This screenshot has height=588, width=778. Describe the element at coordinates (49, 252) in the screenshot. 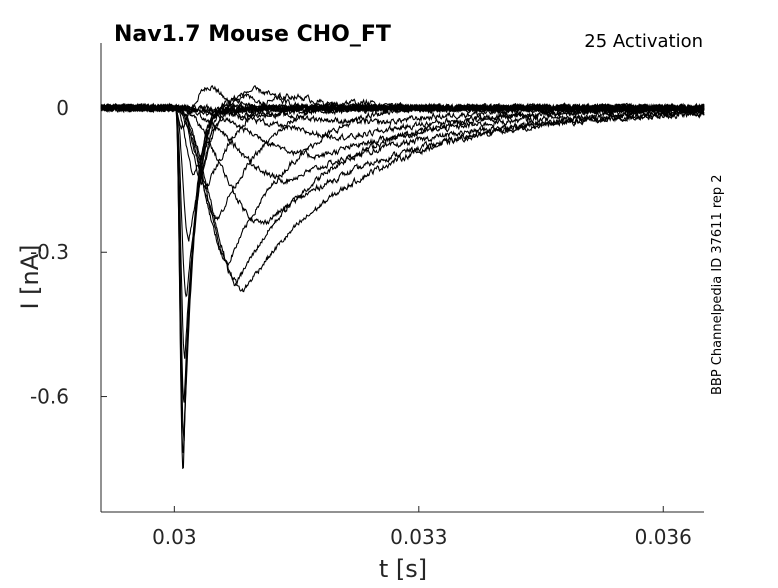

I see `y-tick-label: -0.3` at that location.